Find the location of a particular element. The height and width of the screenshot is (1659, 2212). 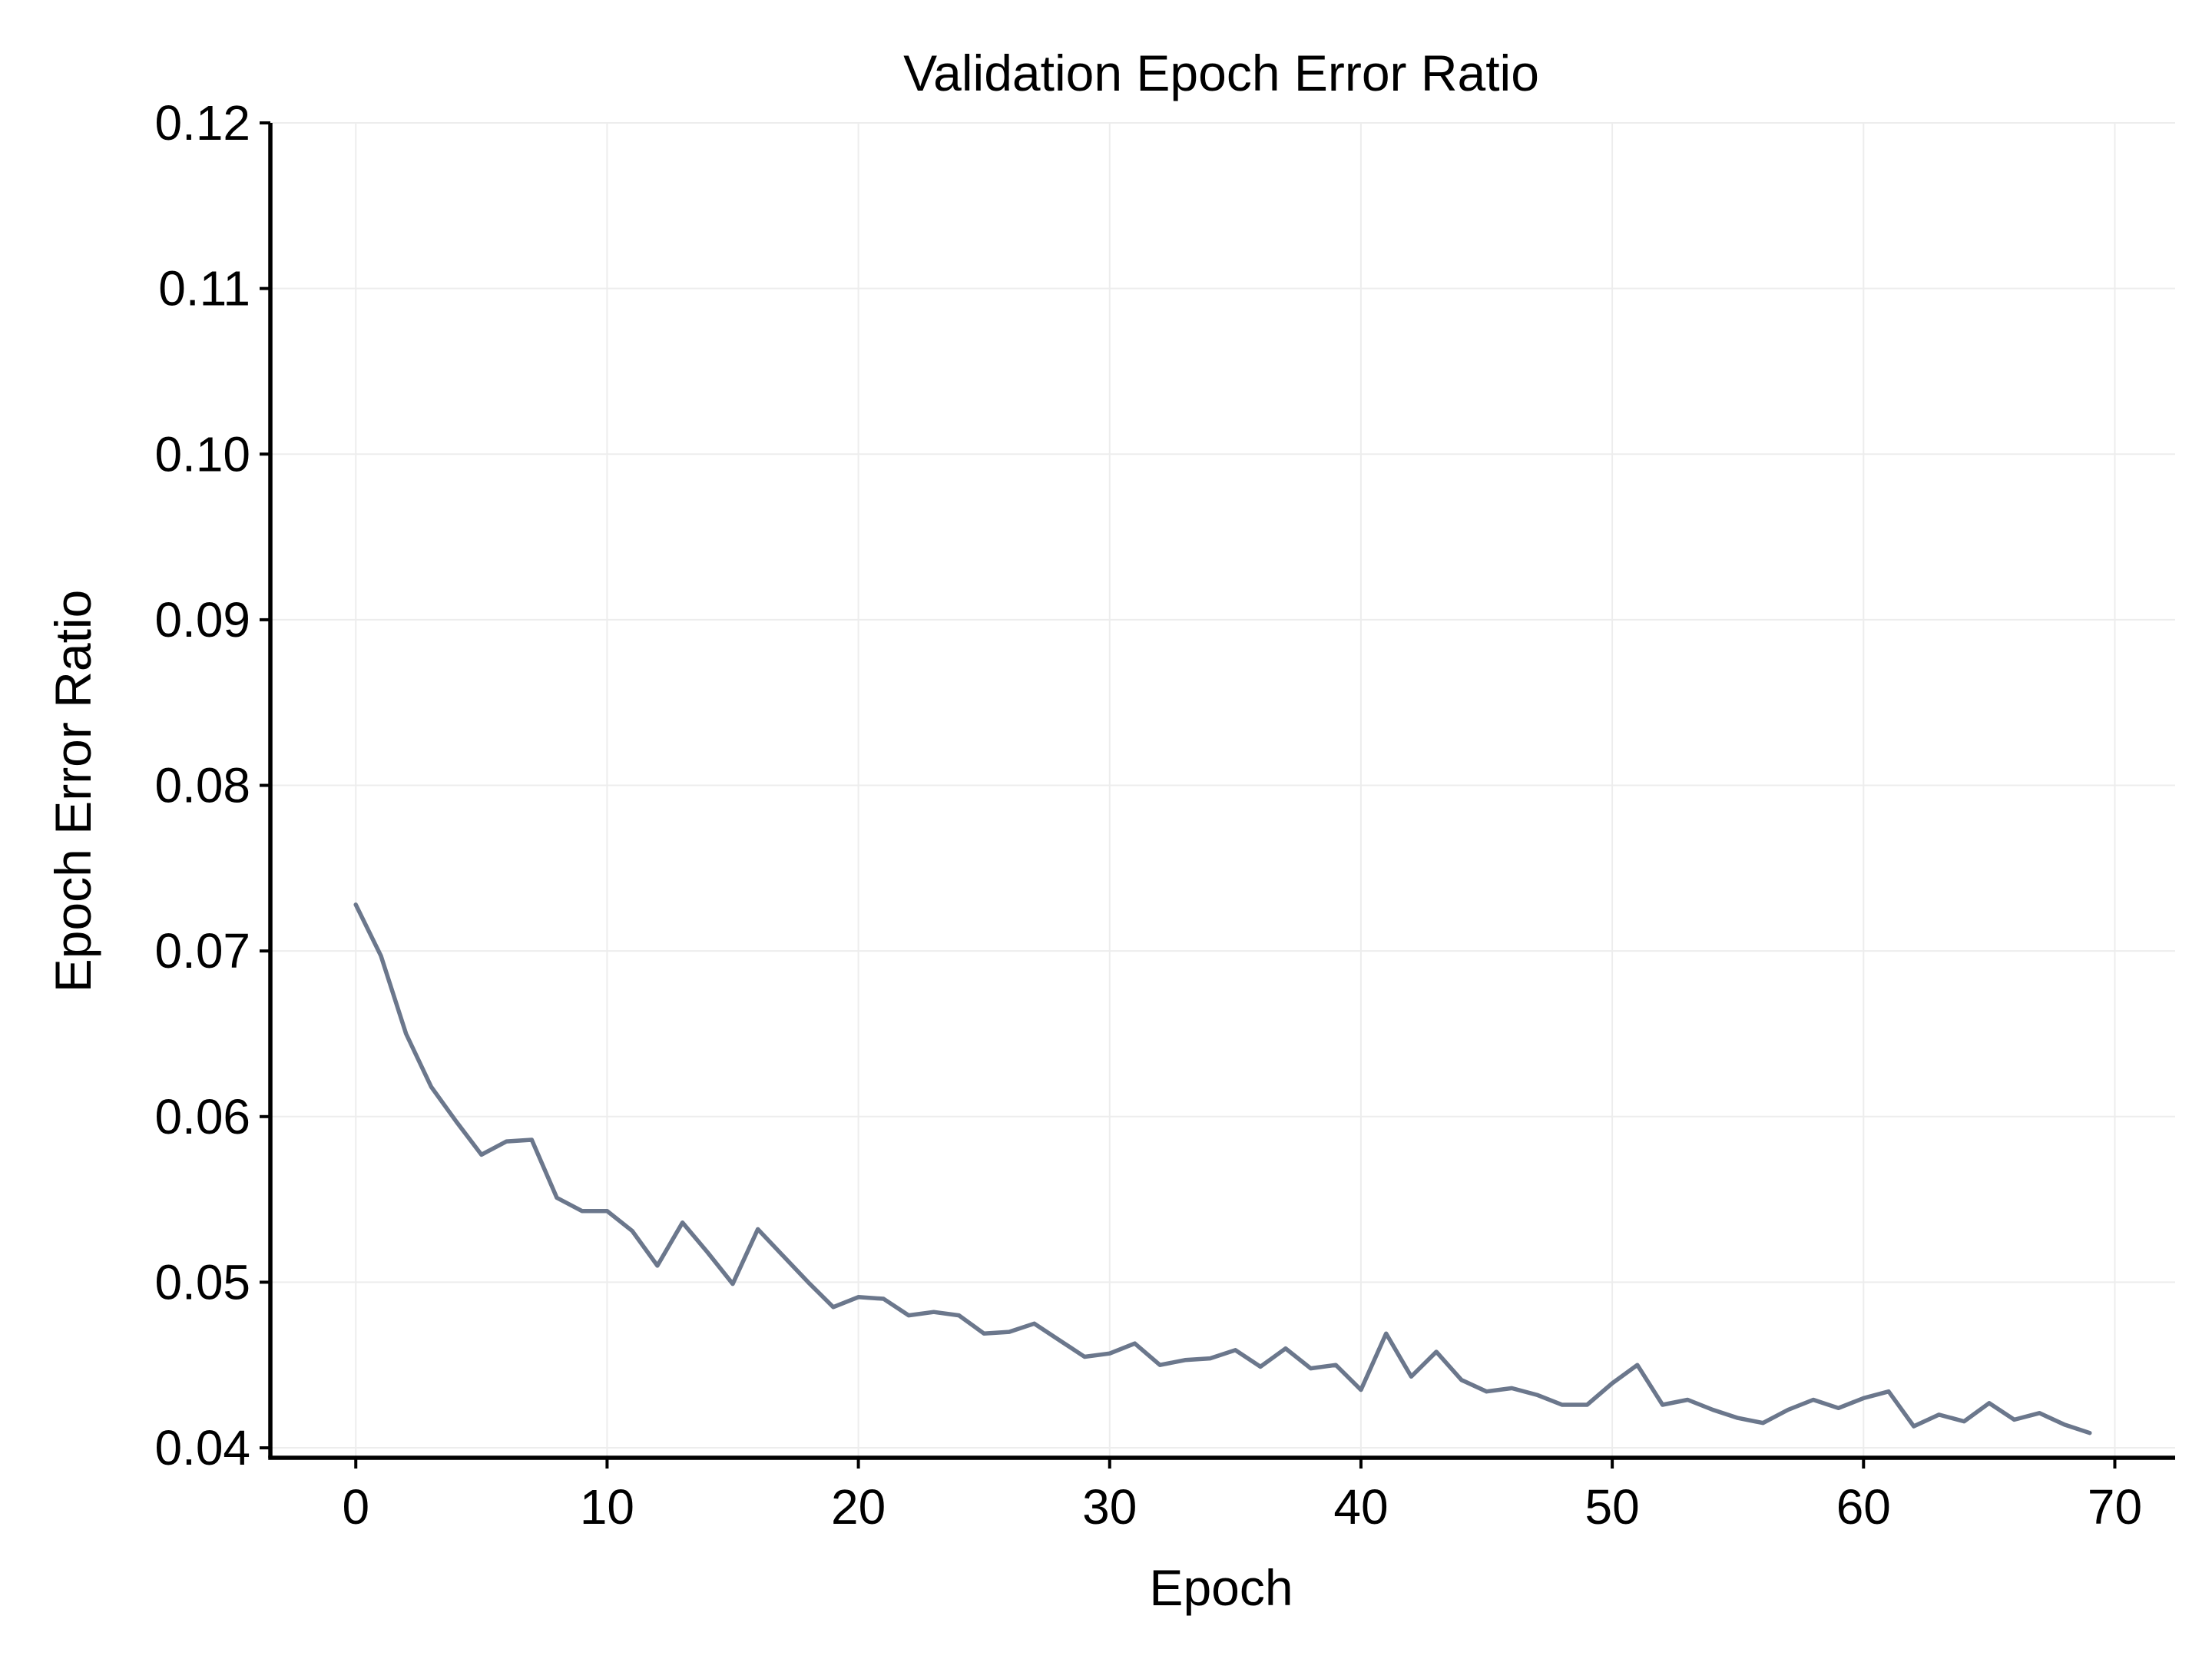

x-axis-label: Epoch is located at coordinates (1221, 1588).